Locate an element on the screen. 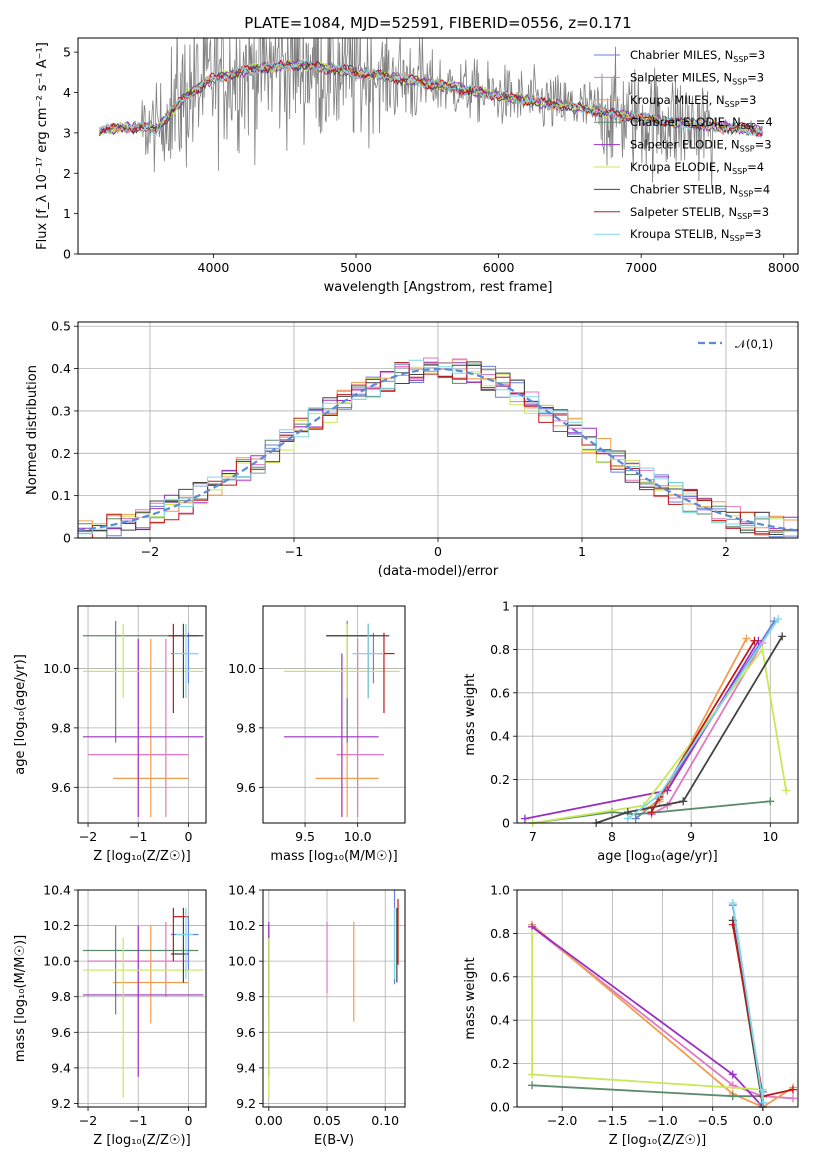 The image size is (819, 1170). x-tick-label: 9 is located at coordinates (691, 836).